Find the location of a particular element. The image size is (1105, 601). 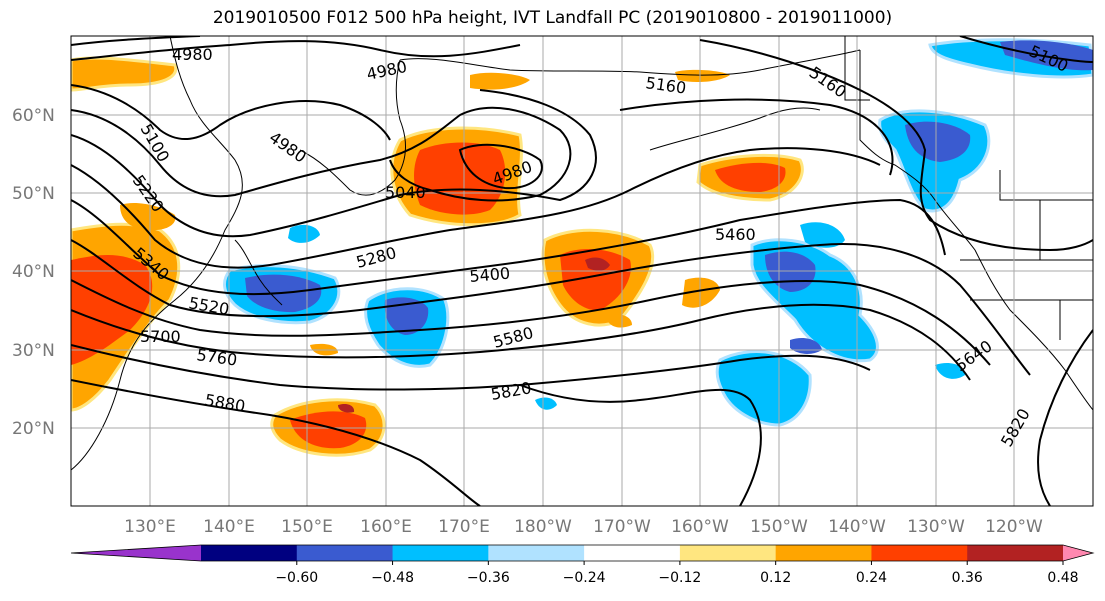

colorbar-extension-high is located at coordinates (1078, 553).